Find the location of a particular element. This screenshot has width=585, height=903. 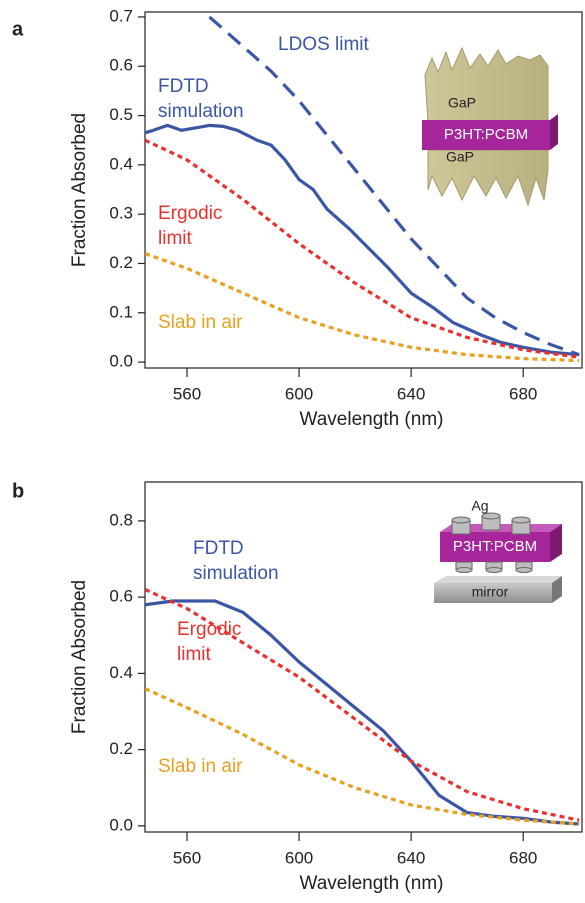

inset-a-drawing is located at coordinates (490, 126).